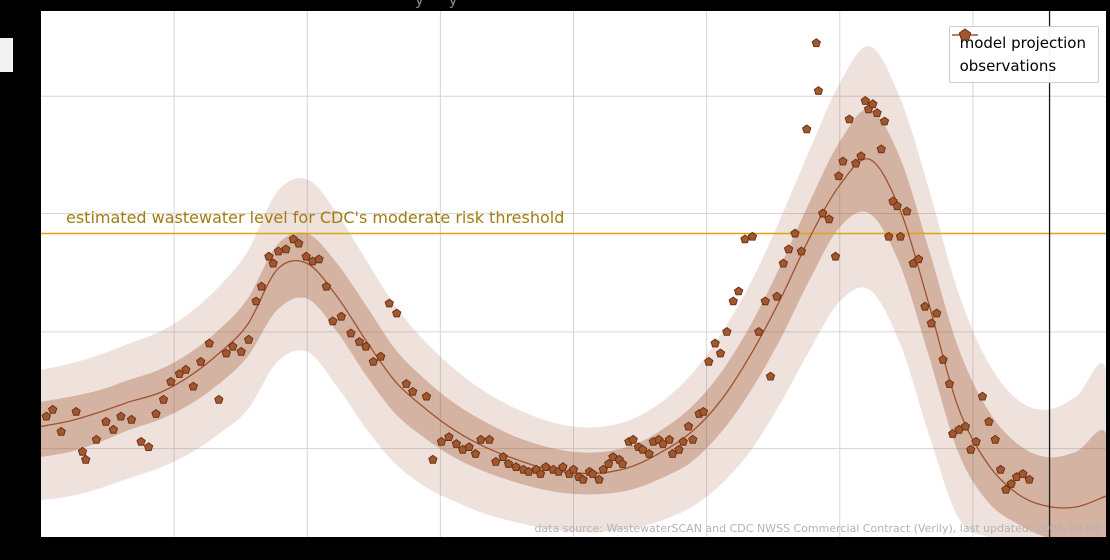 The image size is (1110, 560). I want to click on legend: model projection observations, so click(1023, 54).